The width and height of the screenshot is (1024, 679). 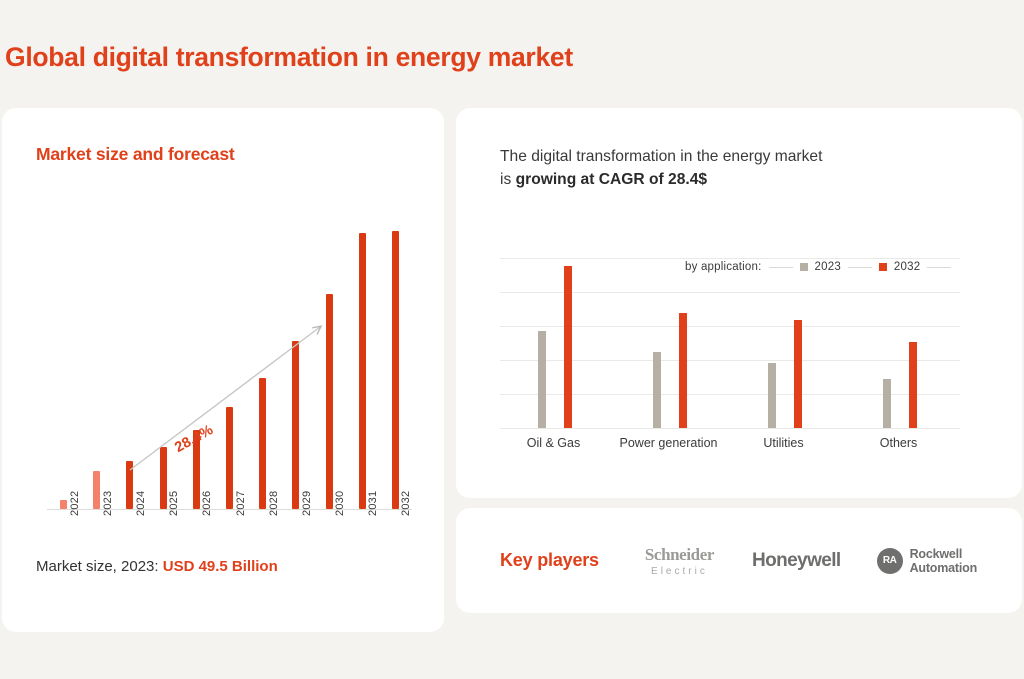 What do you see at coordinates (174, 503) in the screenshot?
I see `x-label-2025: 2025` at bounding box center [174, 503].